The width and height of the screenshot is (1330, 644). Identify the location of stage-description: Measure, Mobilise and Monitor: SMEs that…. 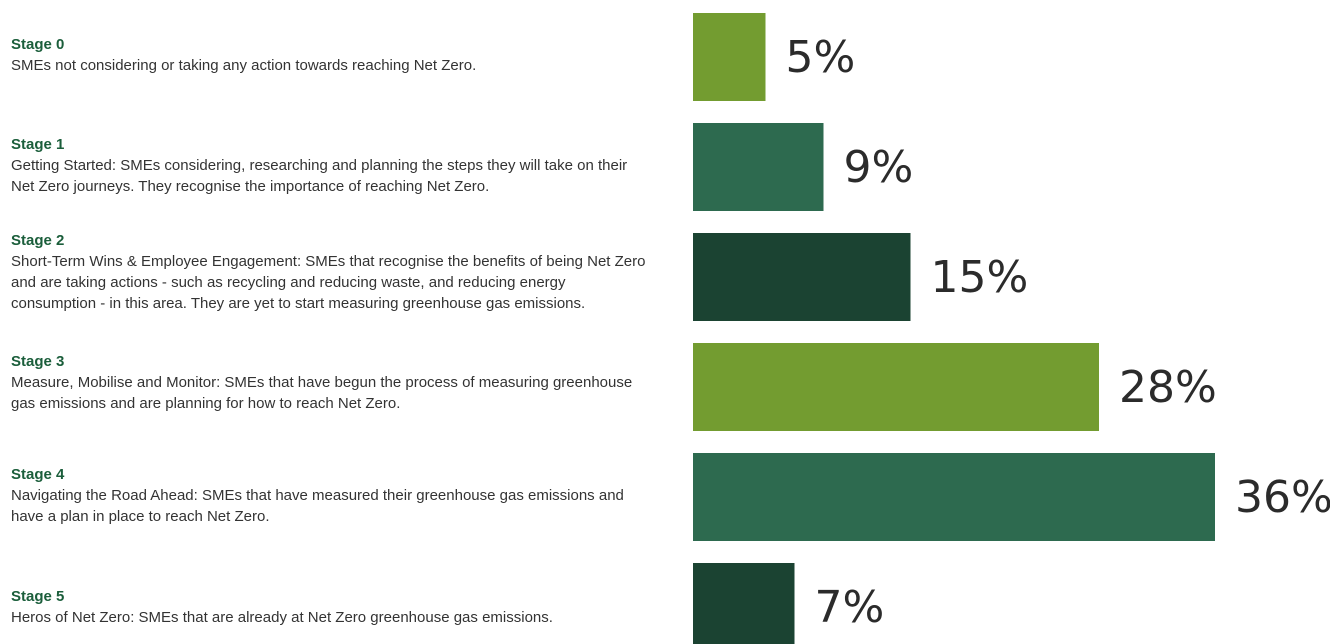
(322, 393).